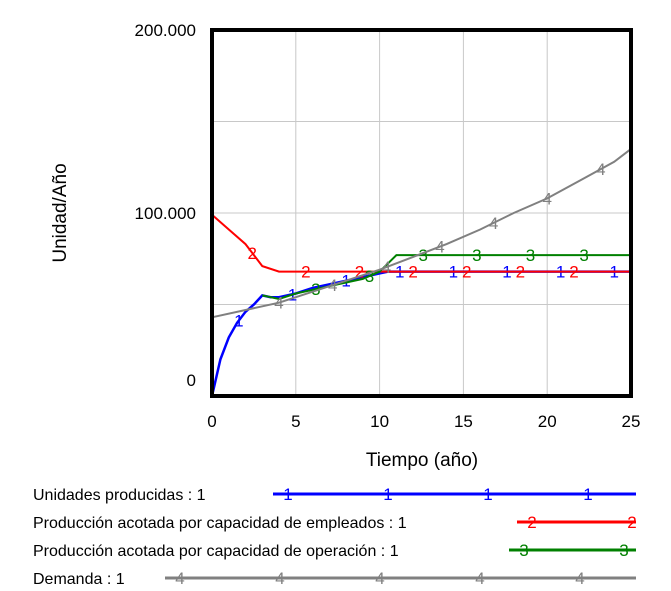  I want to click on y-tick-label: 100.000, so click(165, 213).